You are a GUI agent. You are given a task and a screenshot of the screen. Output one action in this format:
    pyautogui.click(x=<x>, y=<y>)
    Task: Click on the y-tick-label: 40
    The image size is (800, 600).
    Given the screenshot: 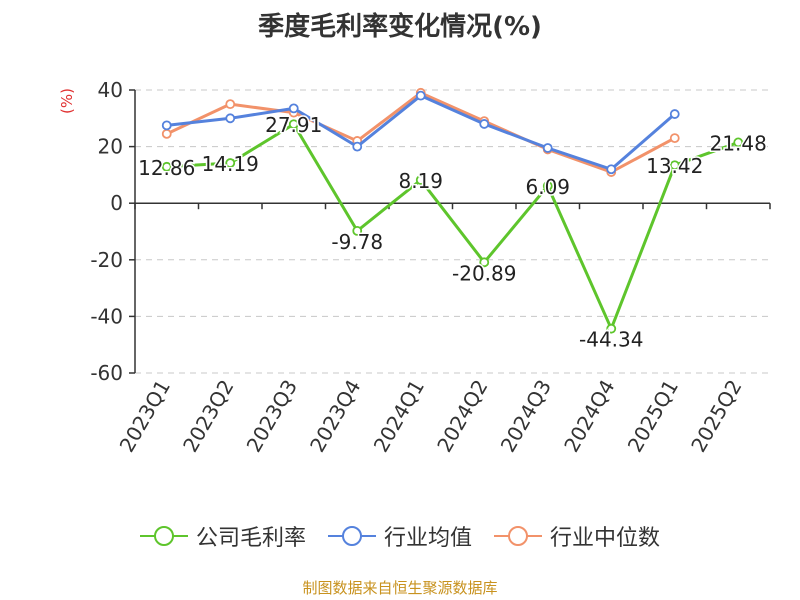 What is the action you would take?
    pyautogui.click(x=110, y=90)
    